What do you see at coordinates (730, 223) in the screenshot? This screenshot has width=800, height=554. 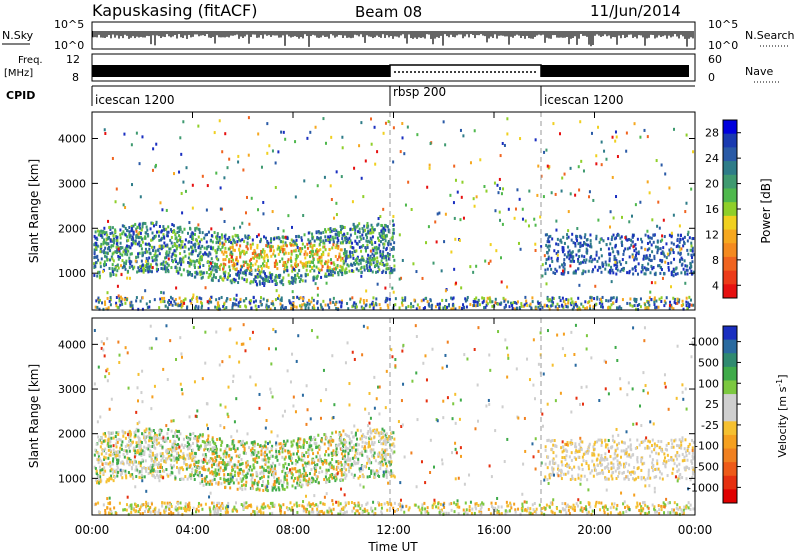 I see `colorbar-swatch` at bounding box center [730, 223].